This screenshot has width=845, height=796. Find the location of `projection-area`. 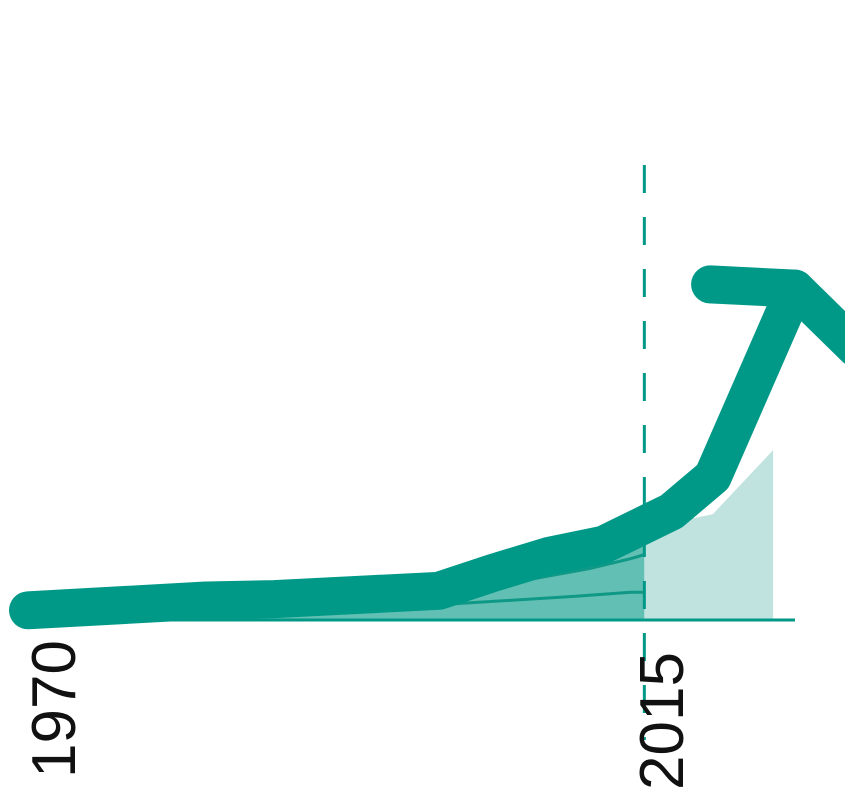

projection-area is located at coordinates (709, 535).